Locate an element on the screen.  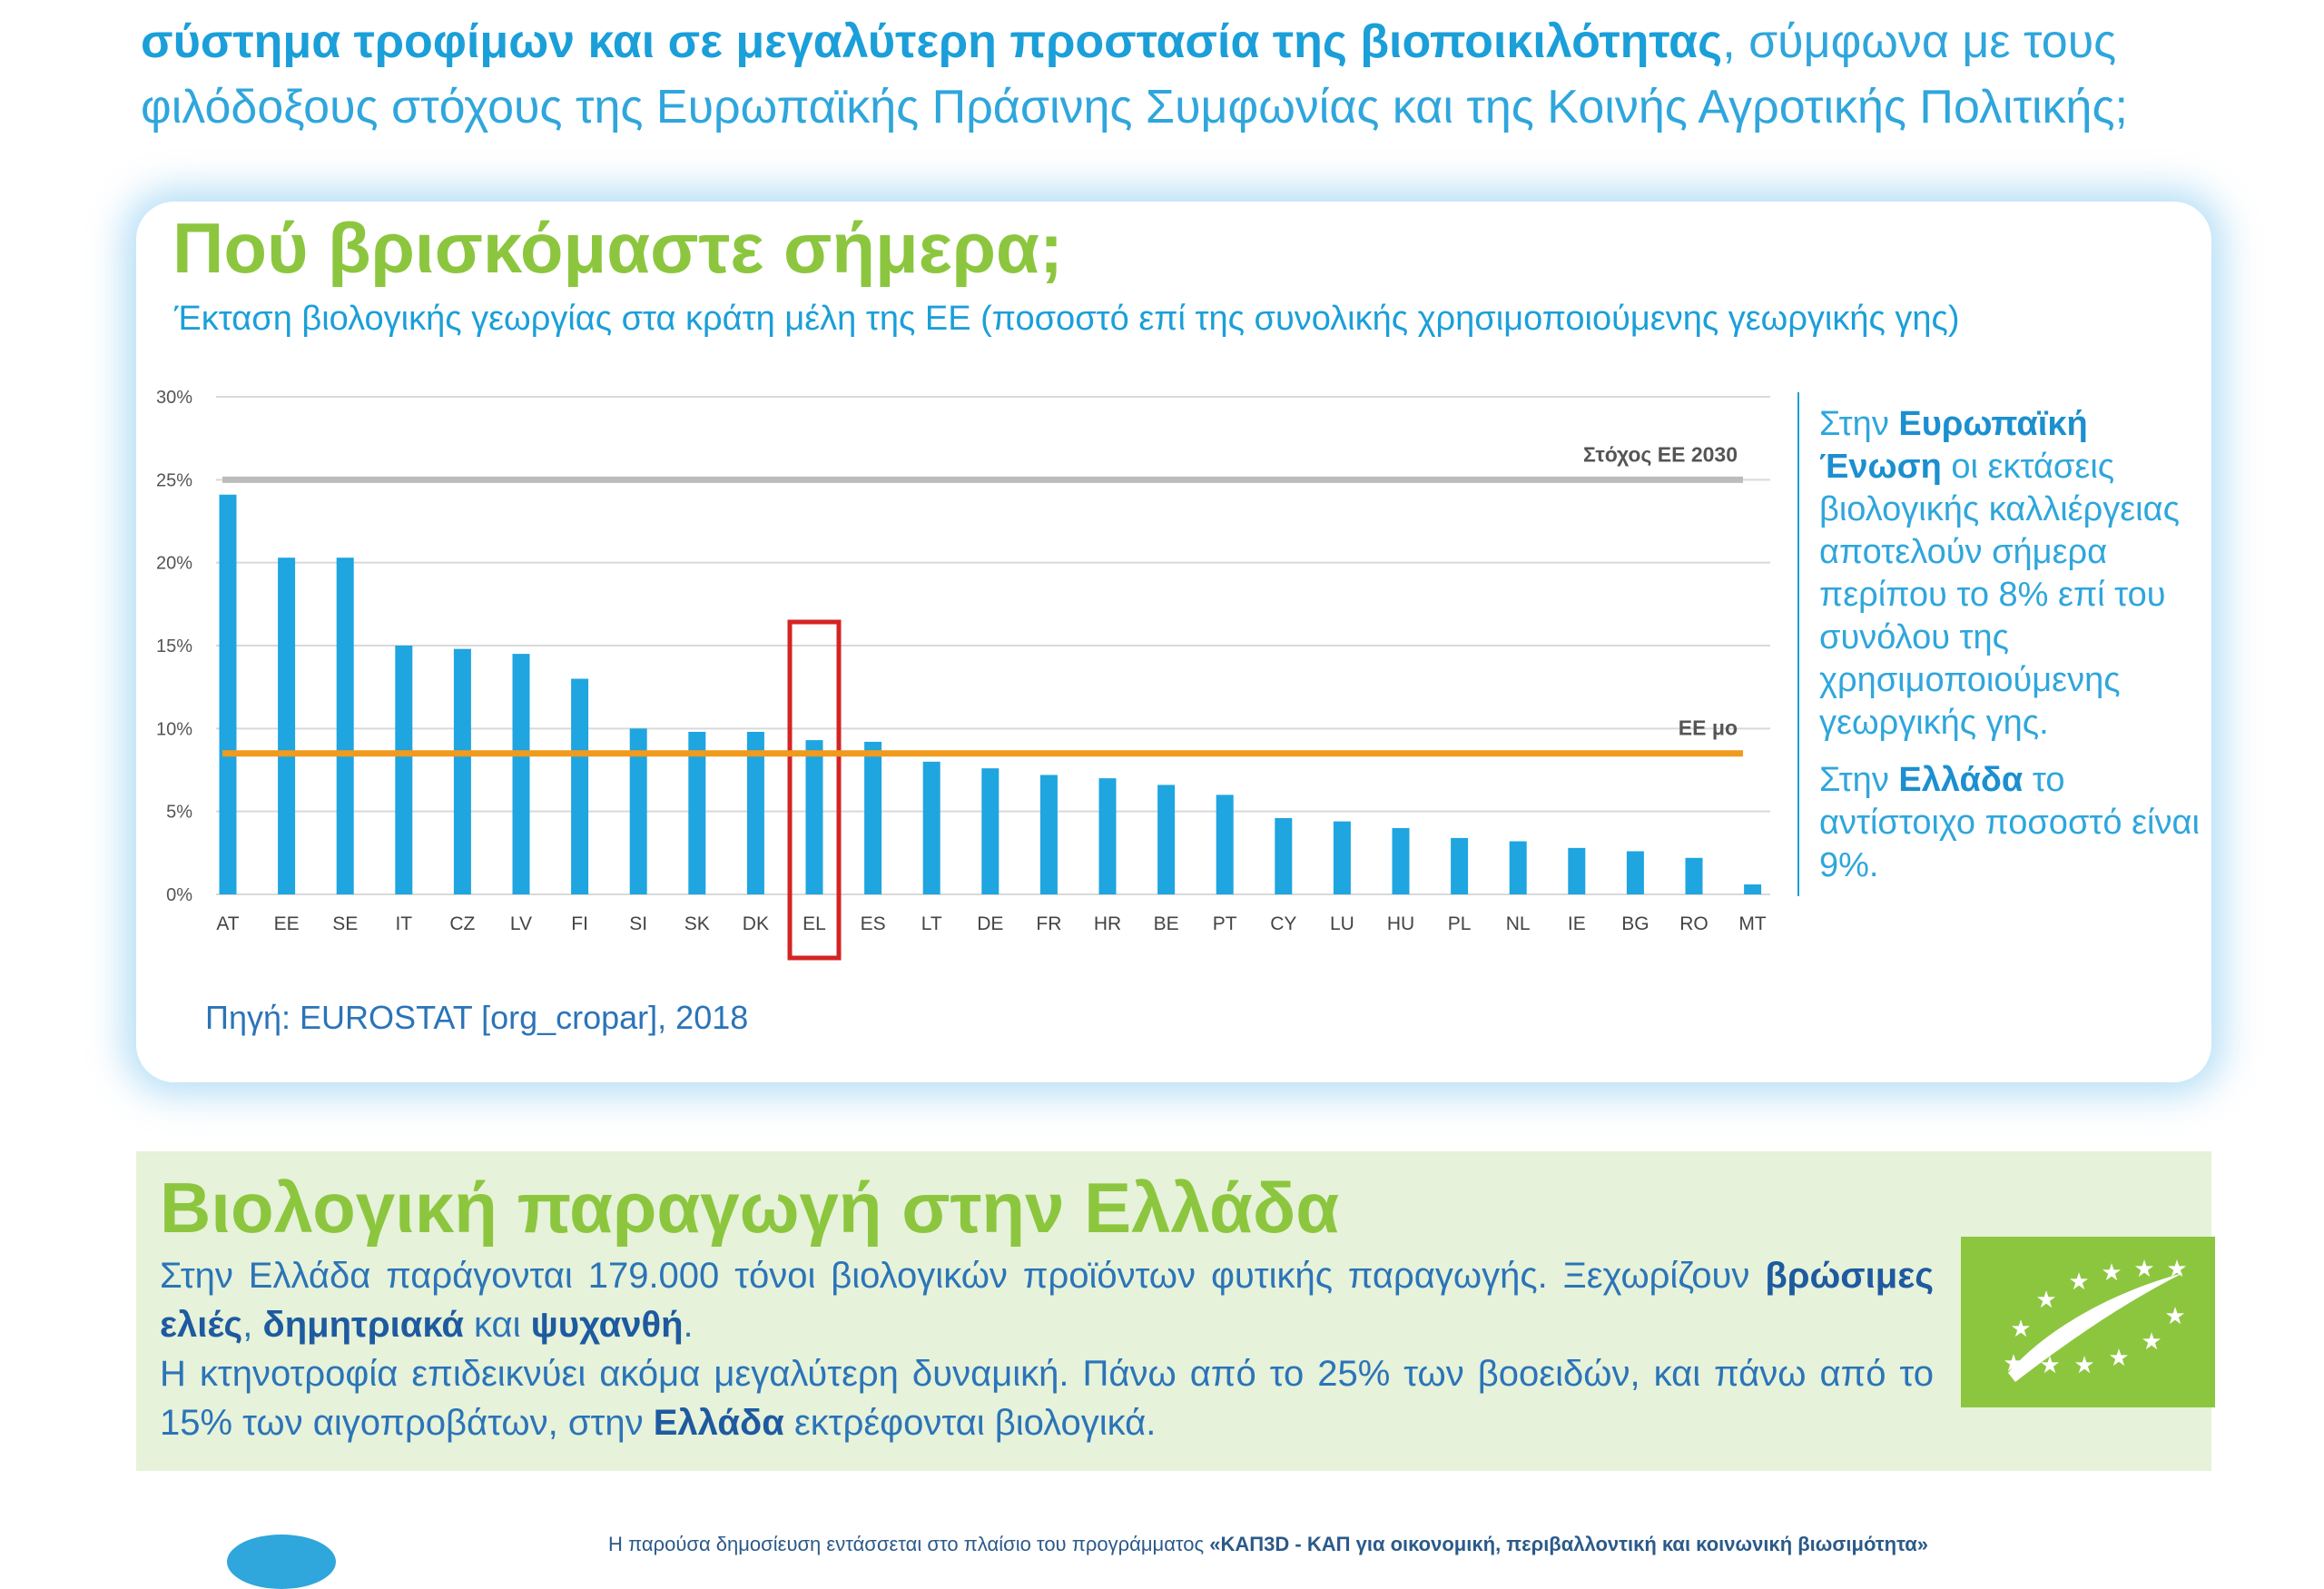
x-tick-label: SK is located at coordinates (697, 923).